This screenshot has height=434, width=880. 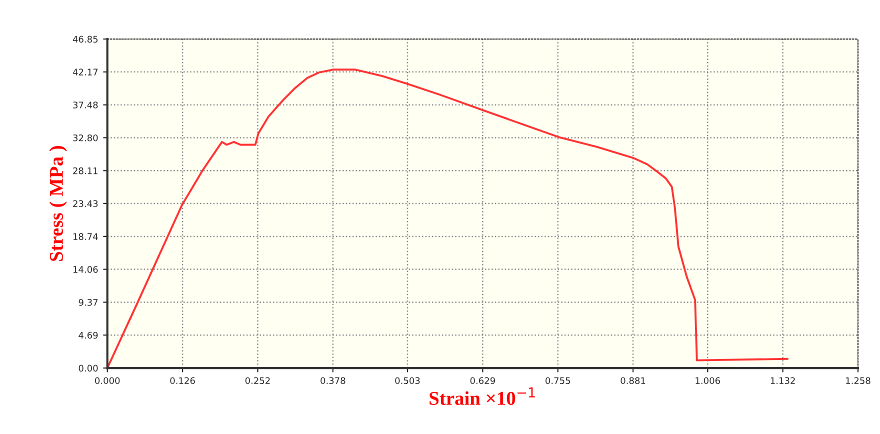 I want to click on x-tick-label: 1.006, so click(x=708, y=380).